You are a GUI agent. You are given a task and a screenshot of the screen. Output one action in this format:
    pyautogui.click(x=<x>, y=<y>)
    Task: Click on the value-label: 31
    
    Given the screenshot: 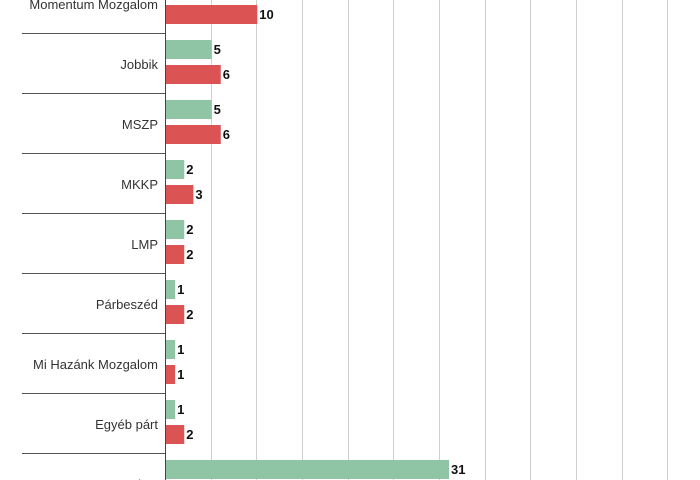 What is the action you would take?
    pyautogui.click(x=458, y=469)
    